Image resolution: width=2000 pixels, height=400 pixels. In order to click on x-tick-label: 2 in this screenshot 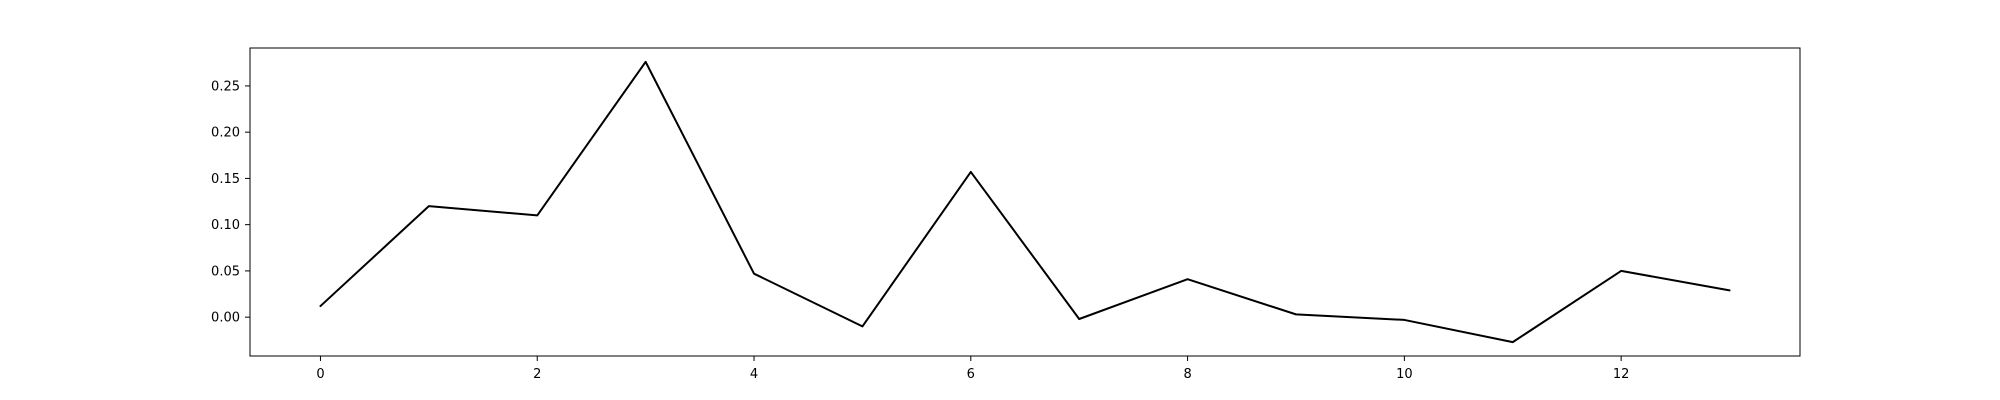, I will do `click(537, 374)`.